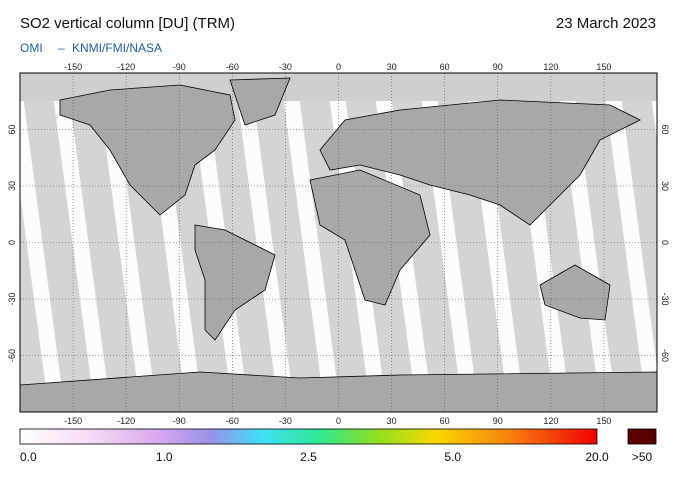 The height and width of the screenshot is (485, 676). What do you see at coordinates (308, 457) in the screenshot?
I see `colorbar-label: 2.5` at bounding box center [308, 457].